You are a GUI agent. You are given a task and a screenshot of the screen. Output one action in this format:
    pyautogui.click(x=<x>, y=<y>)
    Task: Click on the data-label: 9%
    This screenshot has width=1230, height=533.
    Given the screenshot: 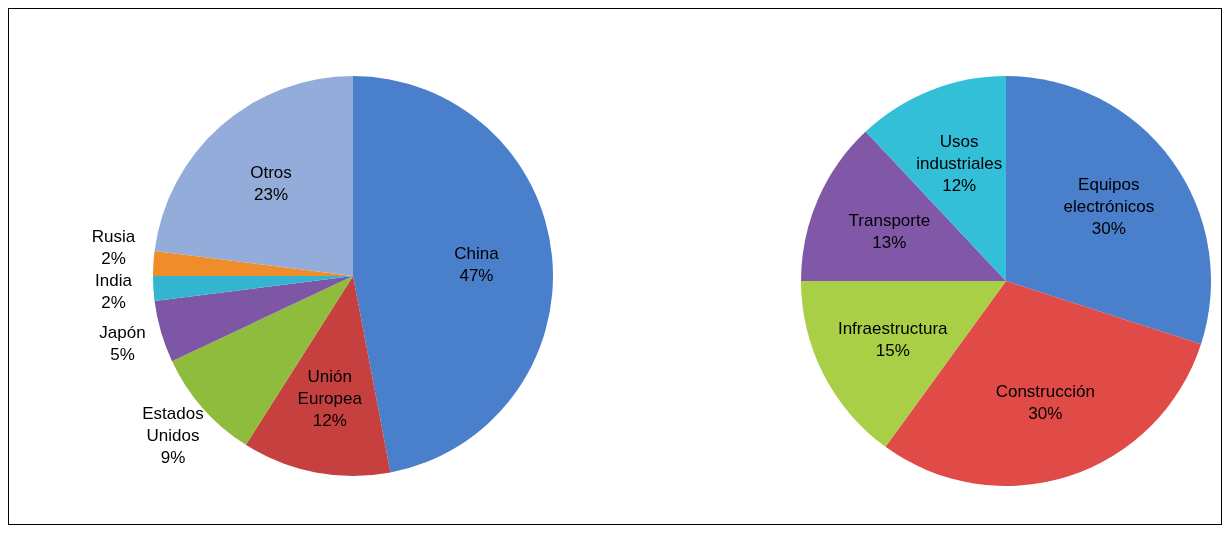 What is the action you would take?
    pyautogui.click(x=173, y=457)
    